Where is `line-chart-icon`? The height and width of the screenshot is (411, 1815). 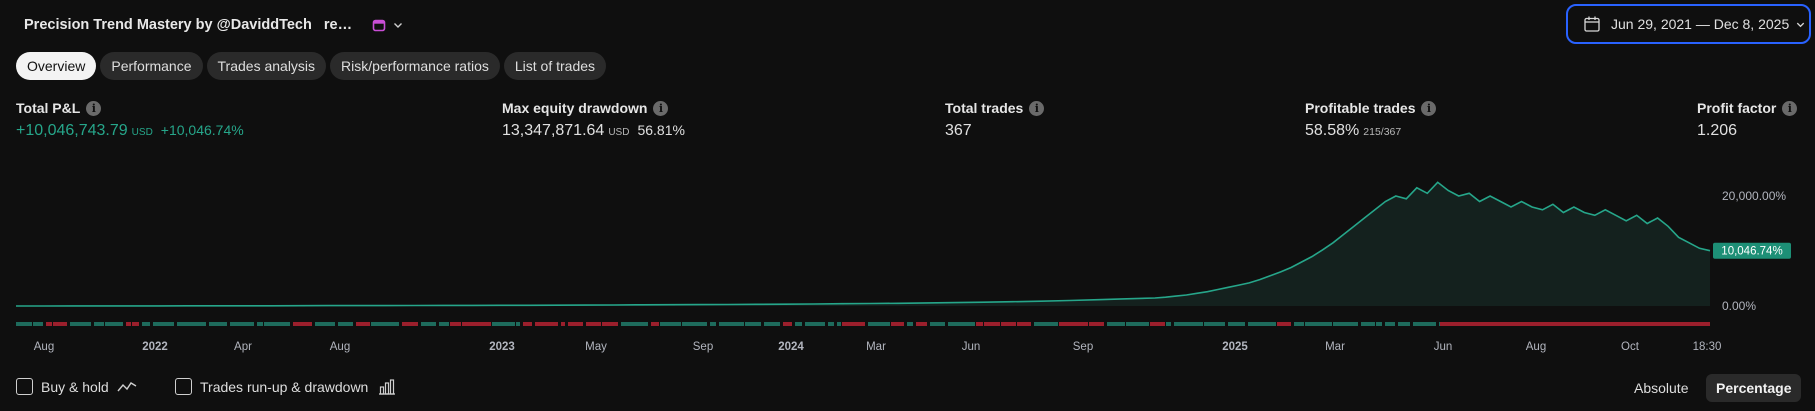
line-chart-icon is located at coordinates (127, 386).